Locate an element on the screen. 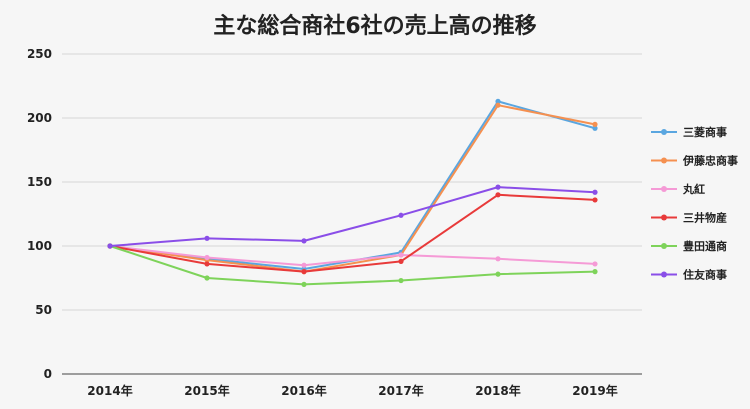  legend-item: 三井物産 is located at coordinates (689, 218).